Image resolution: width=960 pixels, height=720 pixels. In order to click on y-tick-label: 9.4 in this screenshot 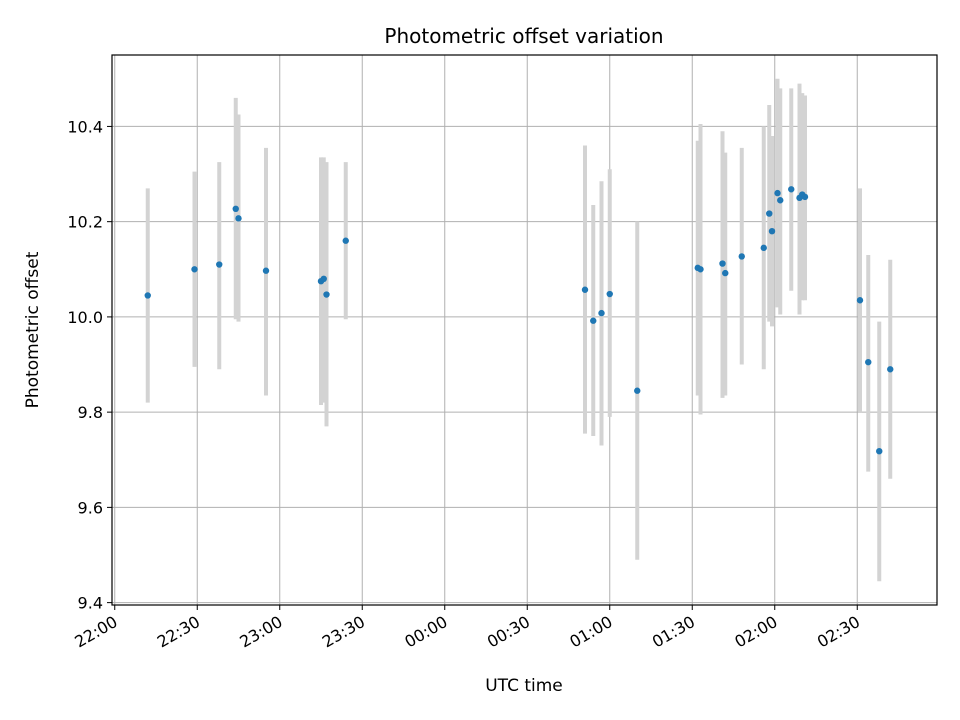, I will do `click(90, 603)`.